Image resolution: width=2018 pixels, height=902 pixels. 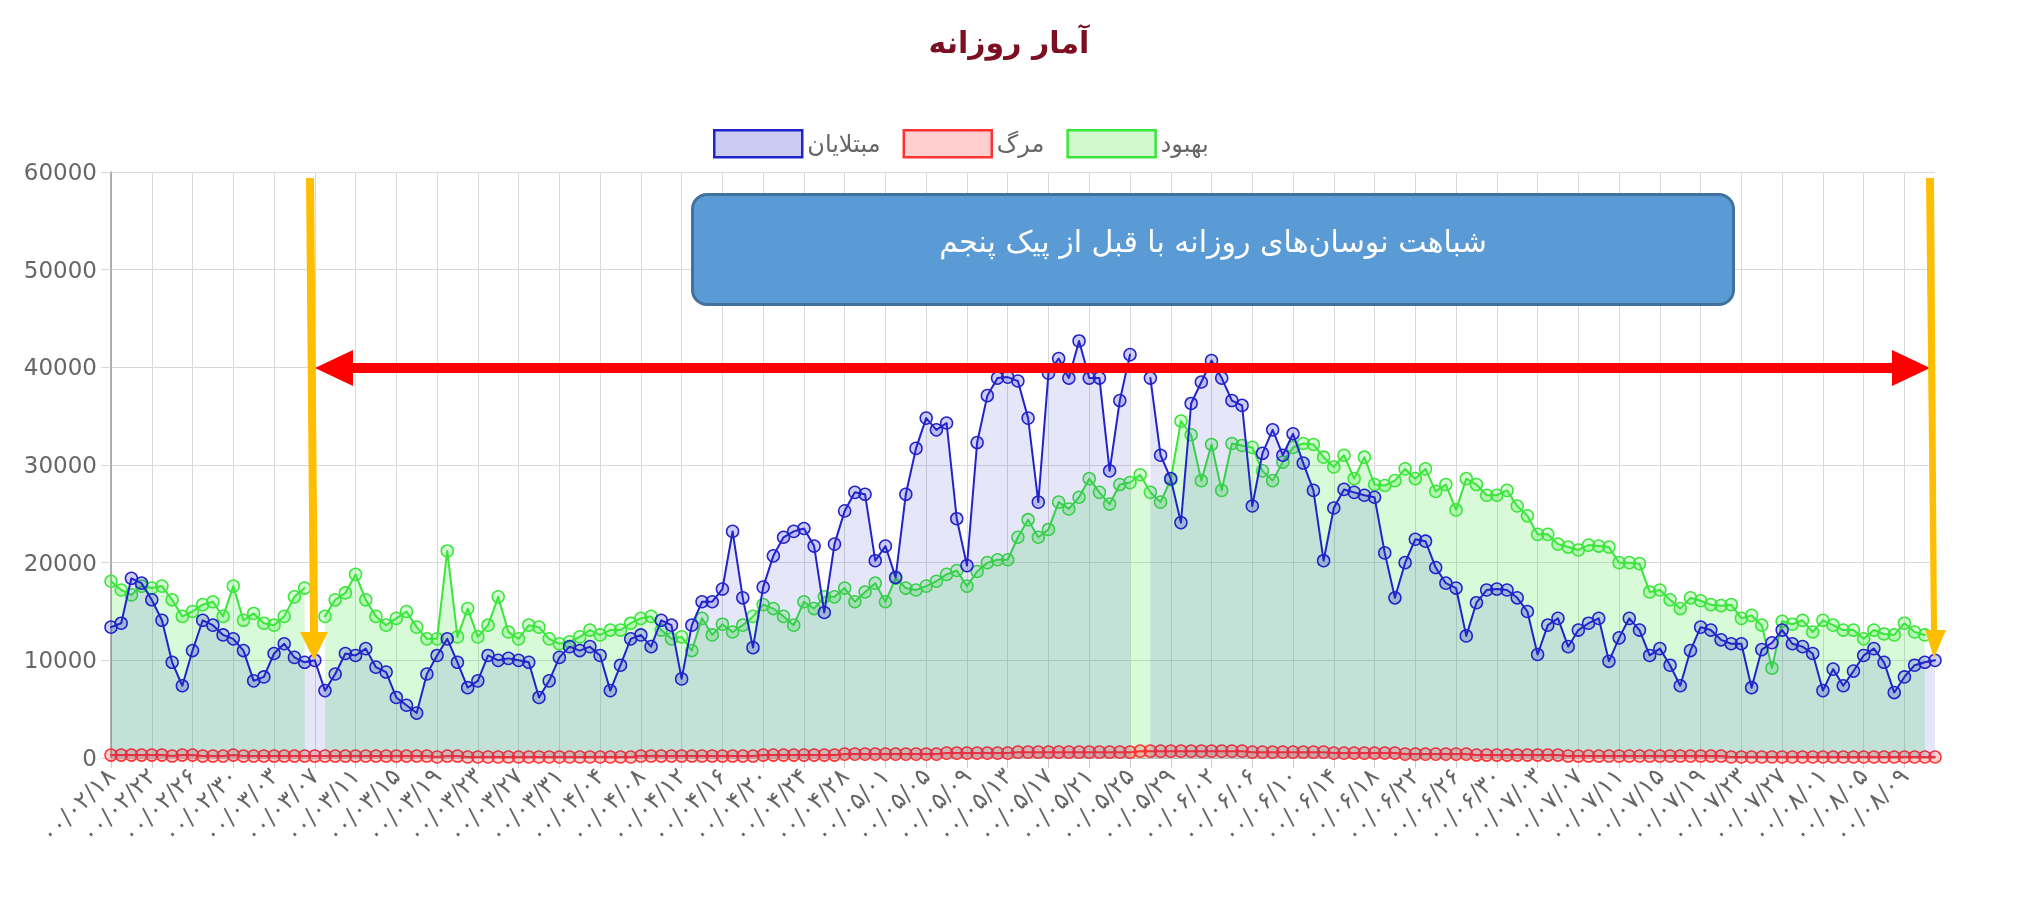 What do you see at coordinates (1184, 143) in the screenshot?
I see `legend-label: بهبود` at bounding box center [1184, 143].